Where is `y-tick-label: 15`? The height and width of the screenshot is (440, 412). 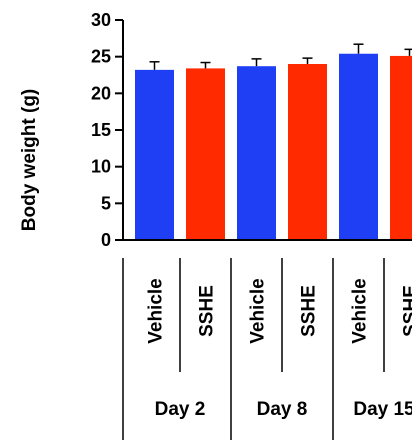 y-tick-label: 15 is located at coordinates (101, 130).